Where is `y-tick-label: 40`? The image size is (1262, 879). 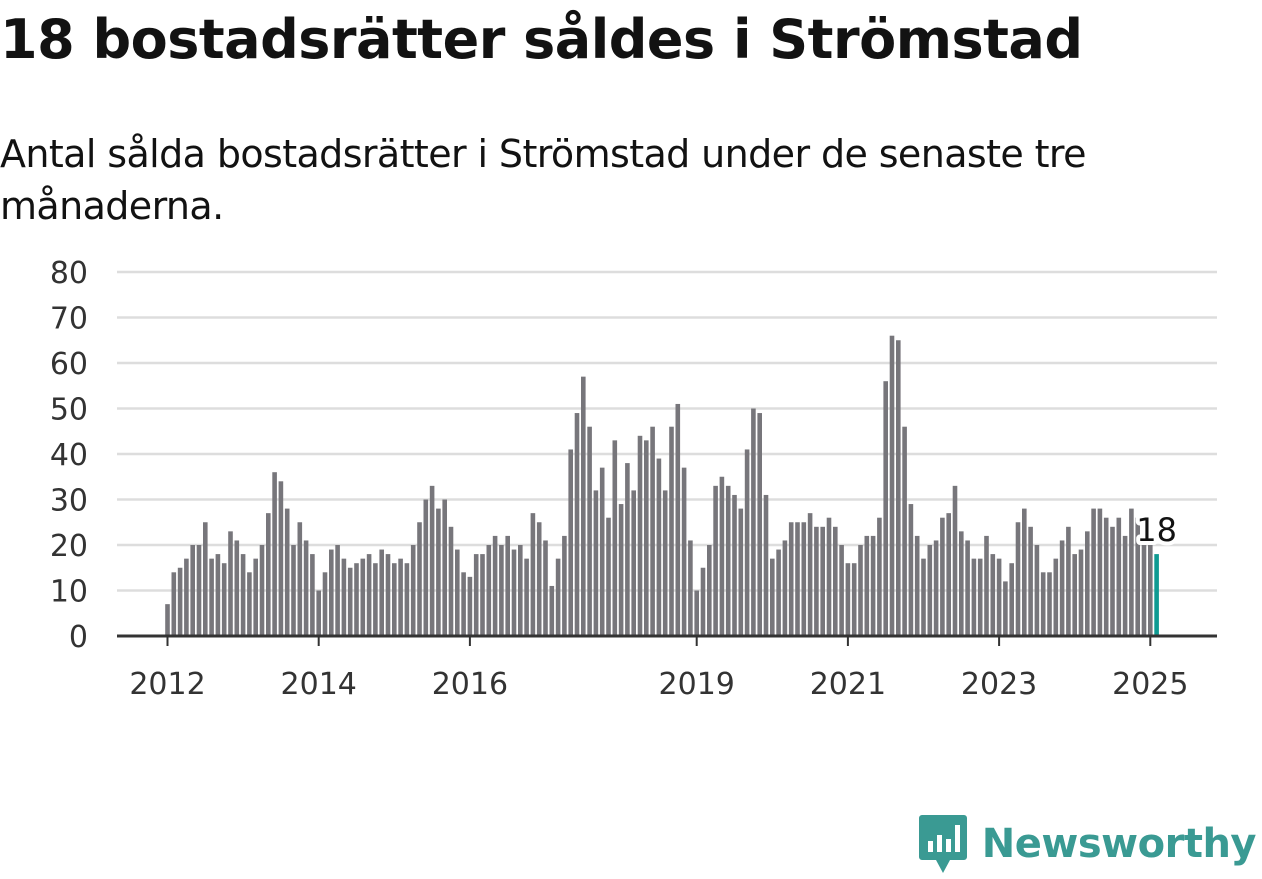 y-tick-label: 40 is located at coordinates (69, 455).